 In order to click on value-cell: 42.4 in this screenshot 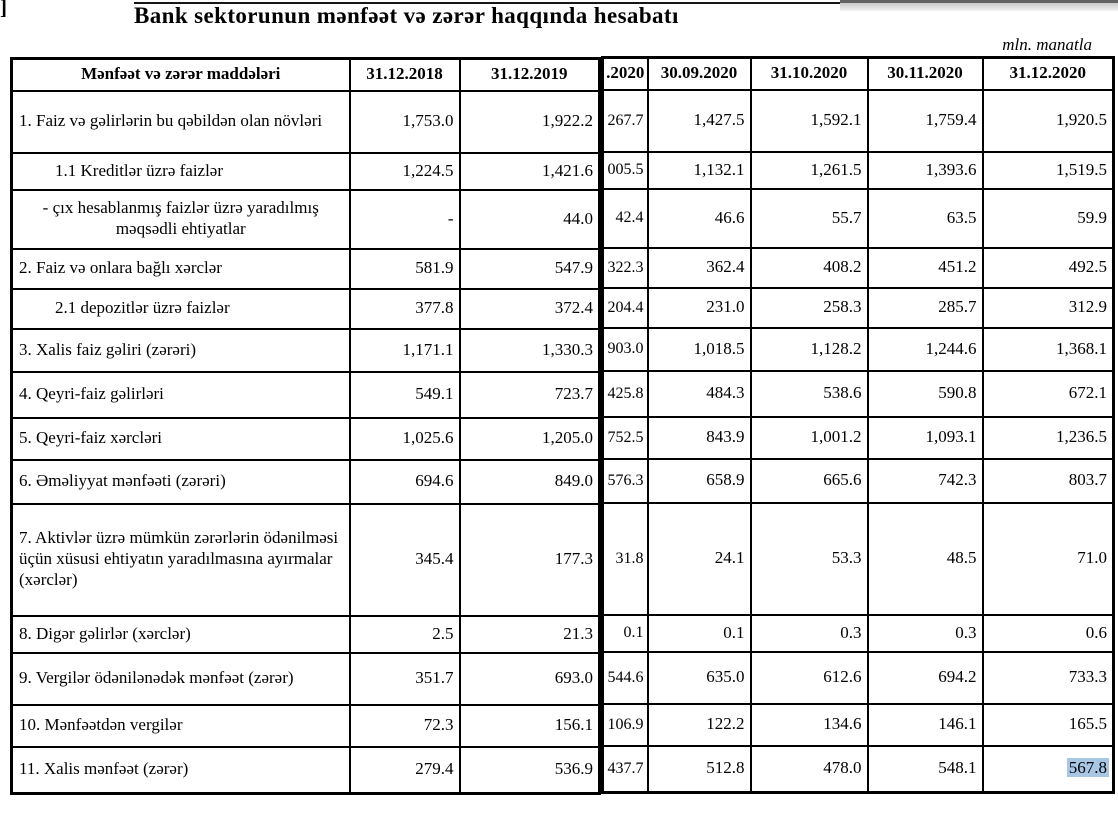, I will do `click(625, 218)`.